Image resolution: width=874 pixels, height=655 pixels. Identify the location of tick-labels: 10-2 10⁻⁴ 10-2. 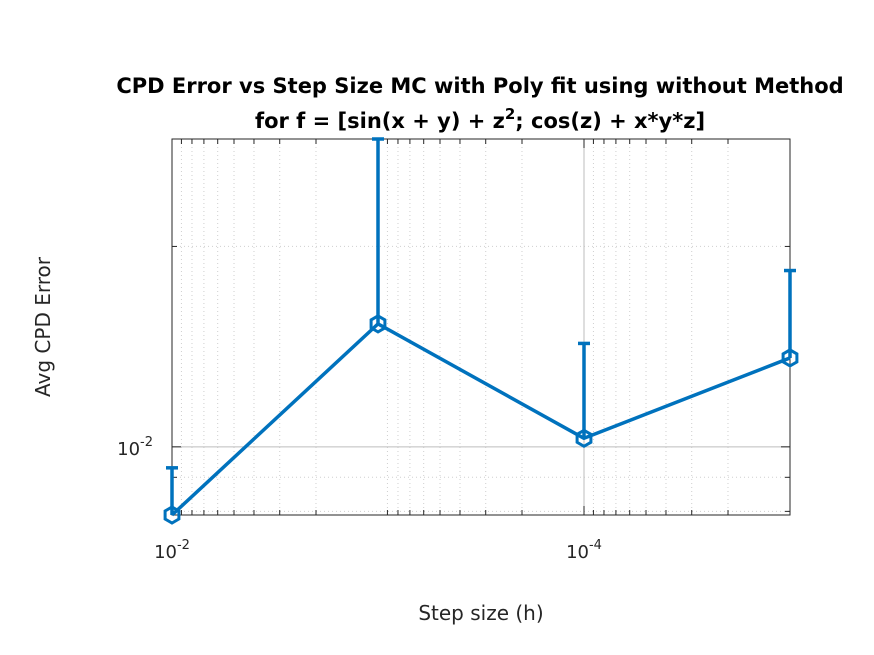
(359, 499).